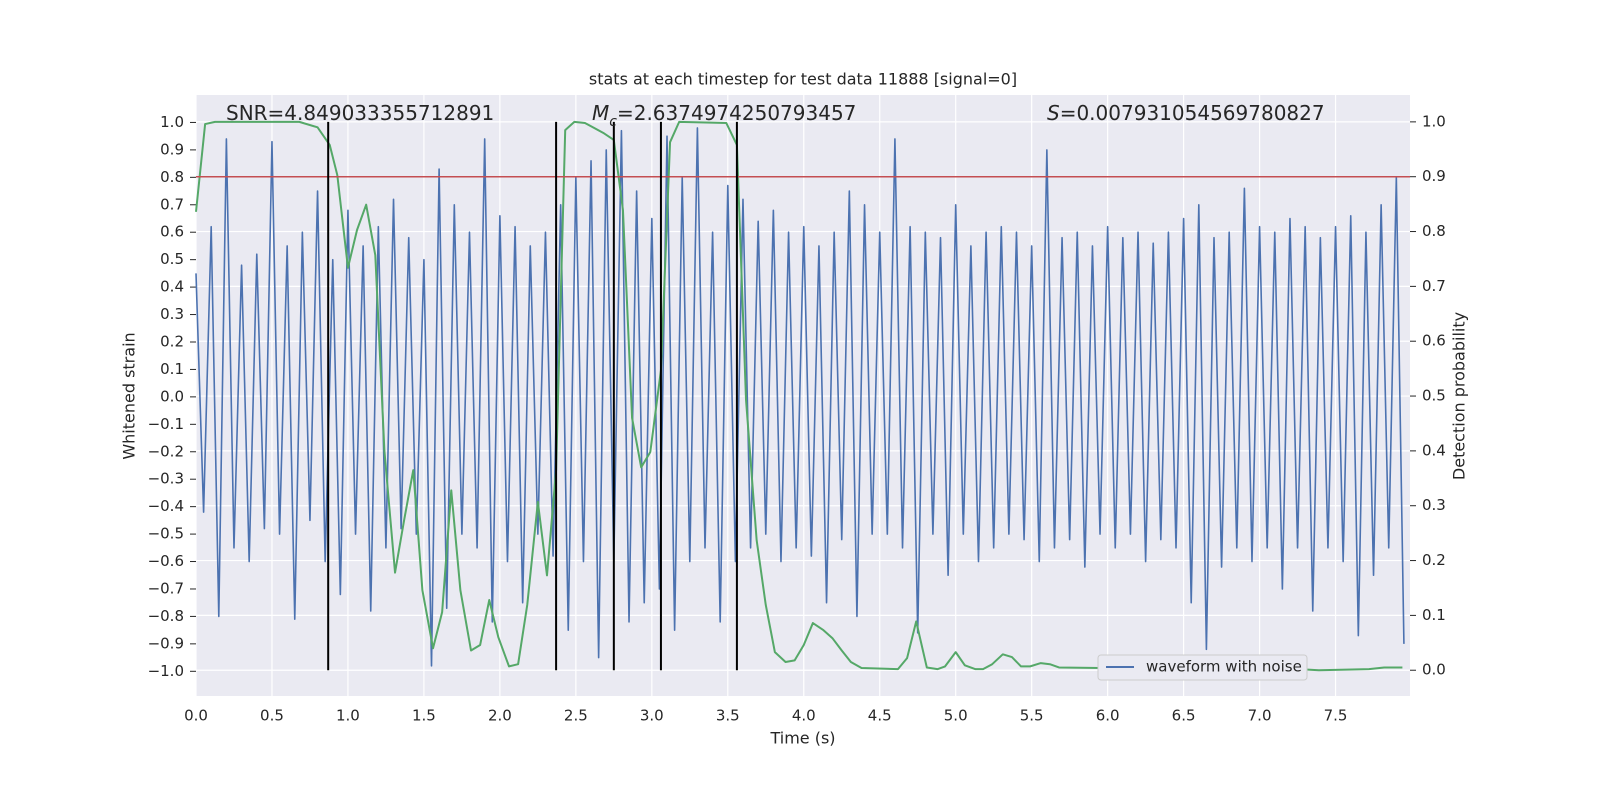  I want to click on annotation-text: SNR=4.849033355712891, so click(360, 113).